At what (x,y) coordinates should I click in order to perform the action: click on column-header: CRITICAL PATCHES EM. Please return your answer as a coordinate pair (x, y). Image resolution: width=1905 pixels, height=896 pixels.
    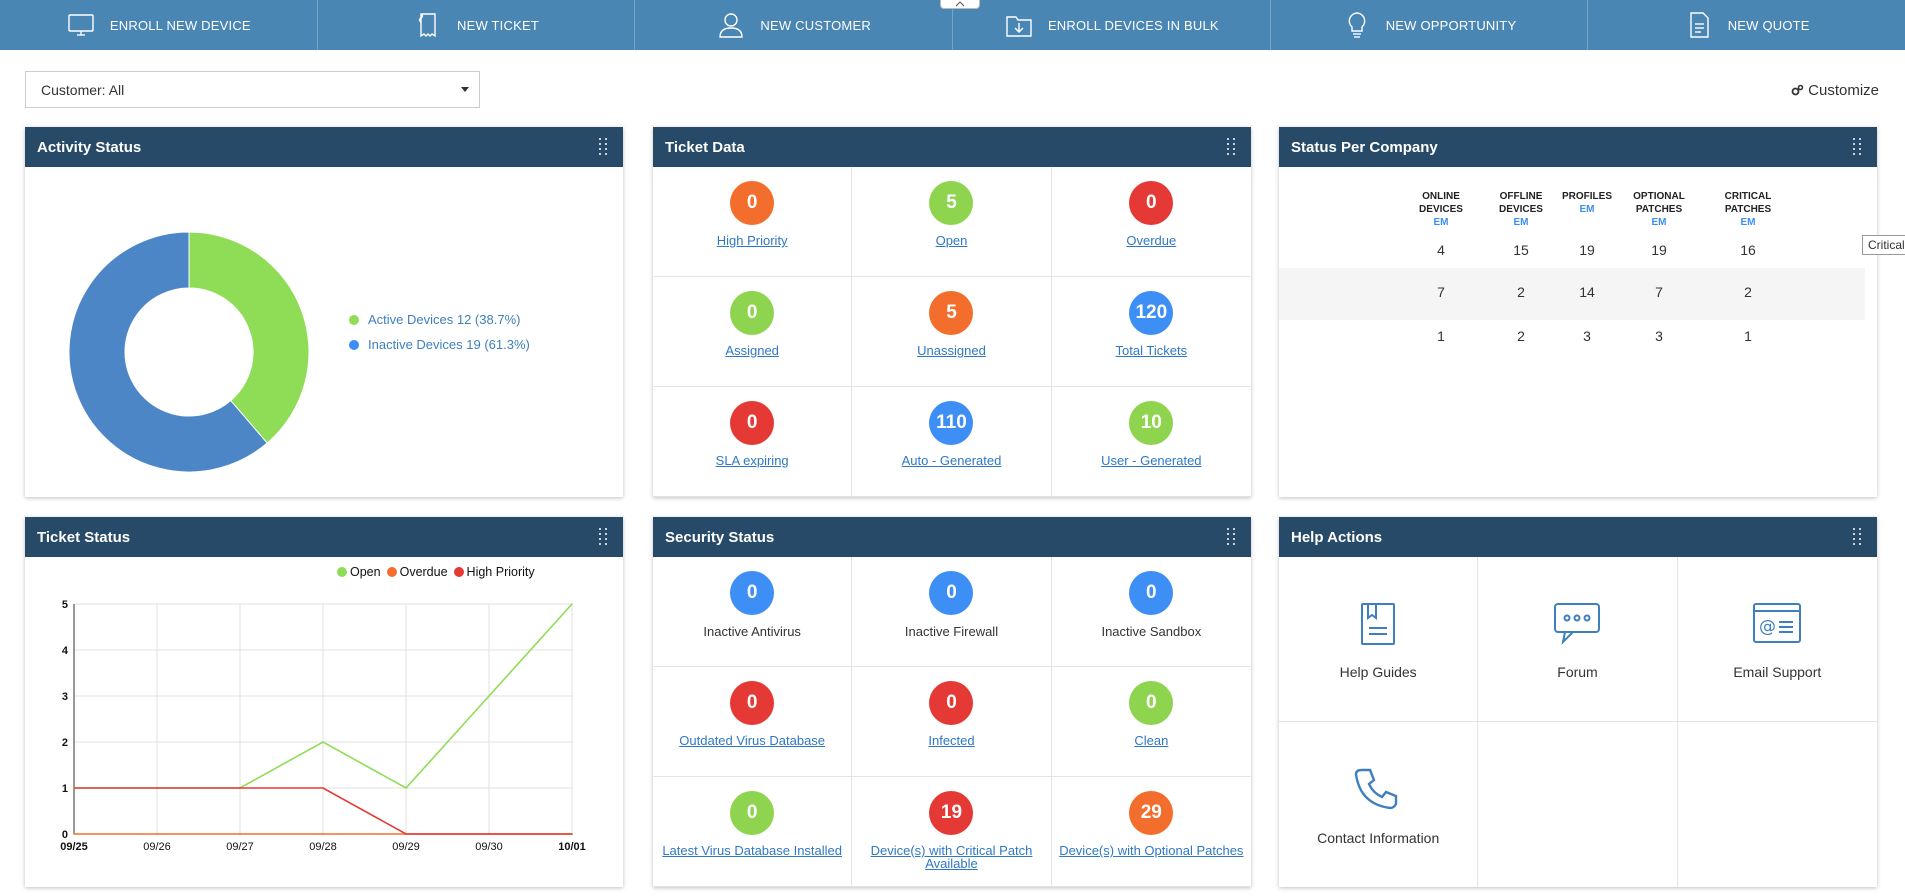
    Looking at the image, I should click on (1748, 209).